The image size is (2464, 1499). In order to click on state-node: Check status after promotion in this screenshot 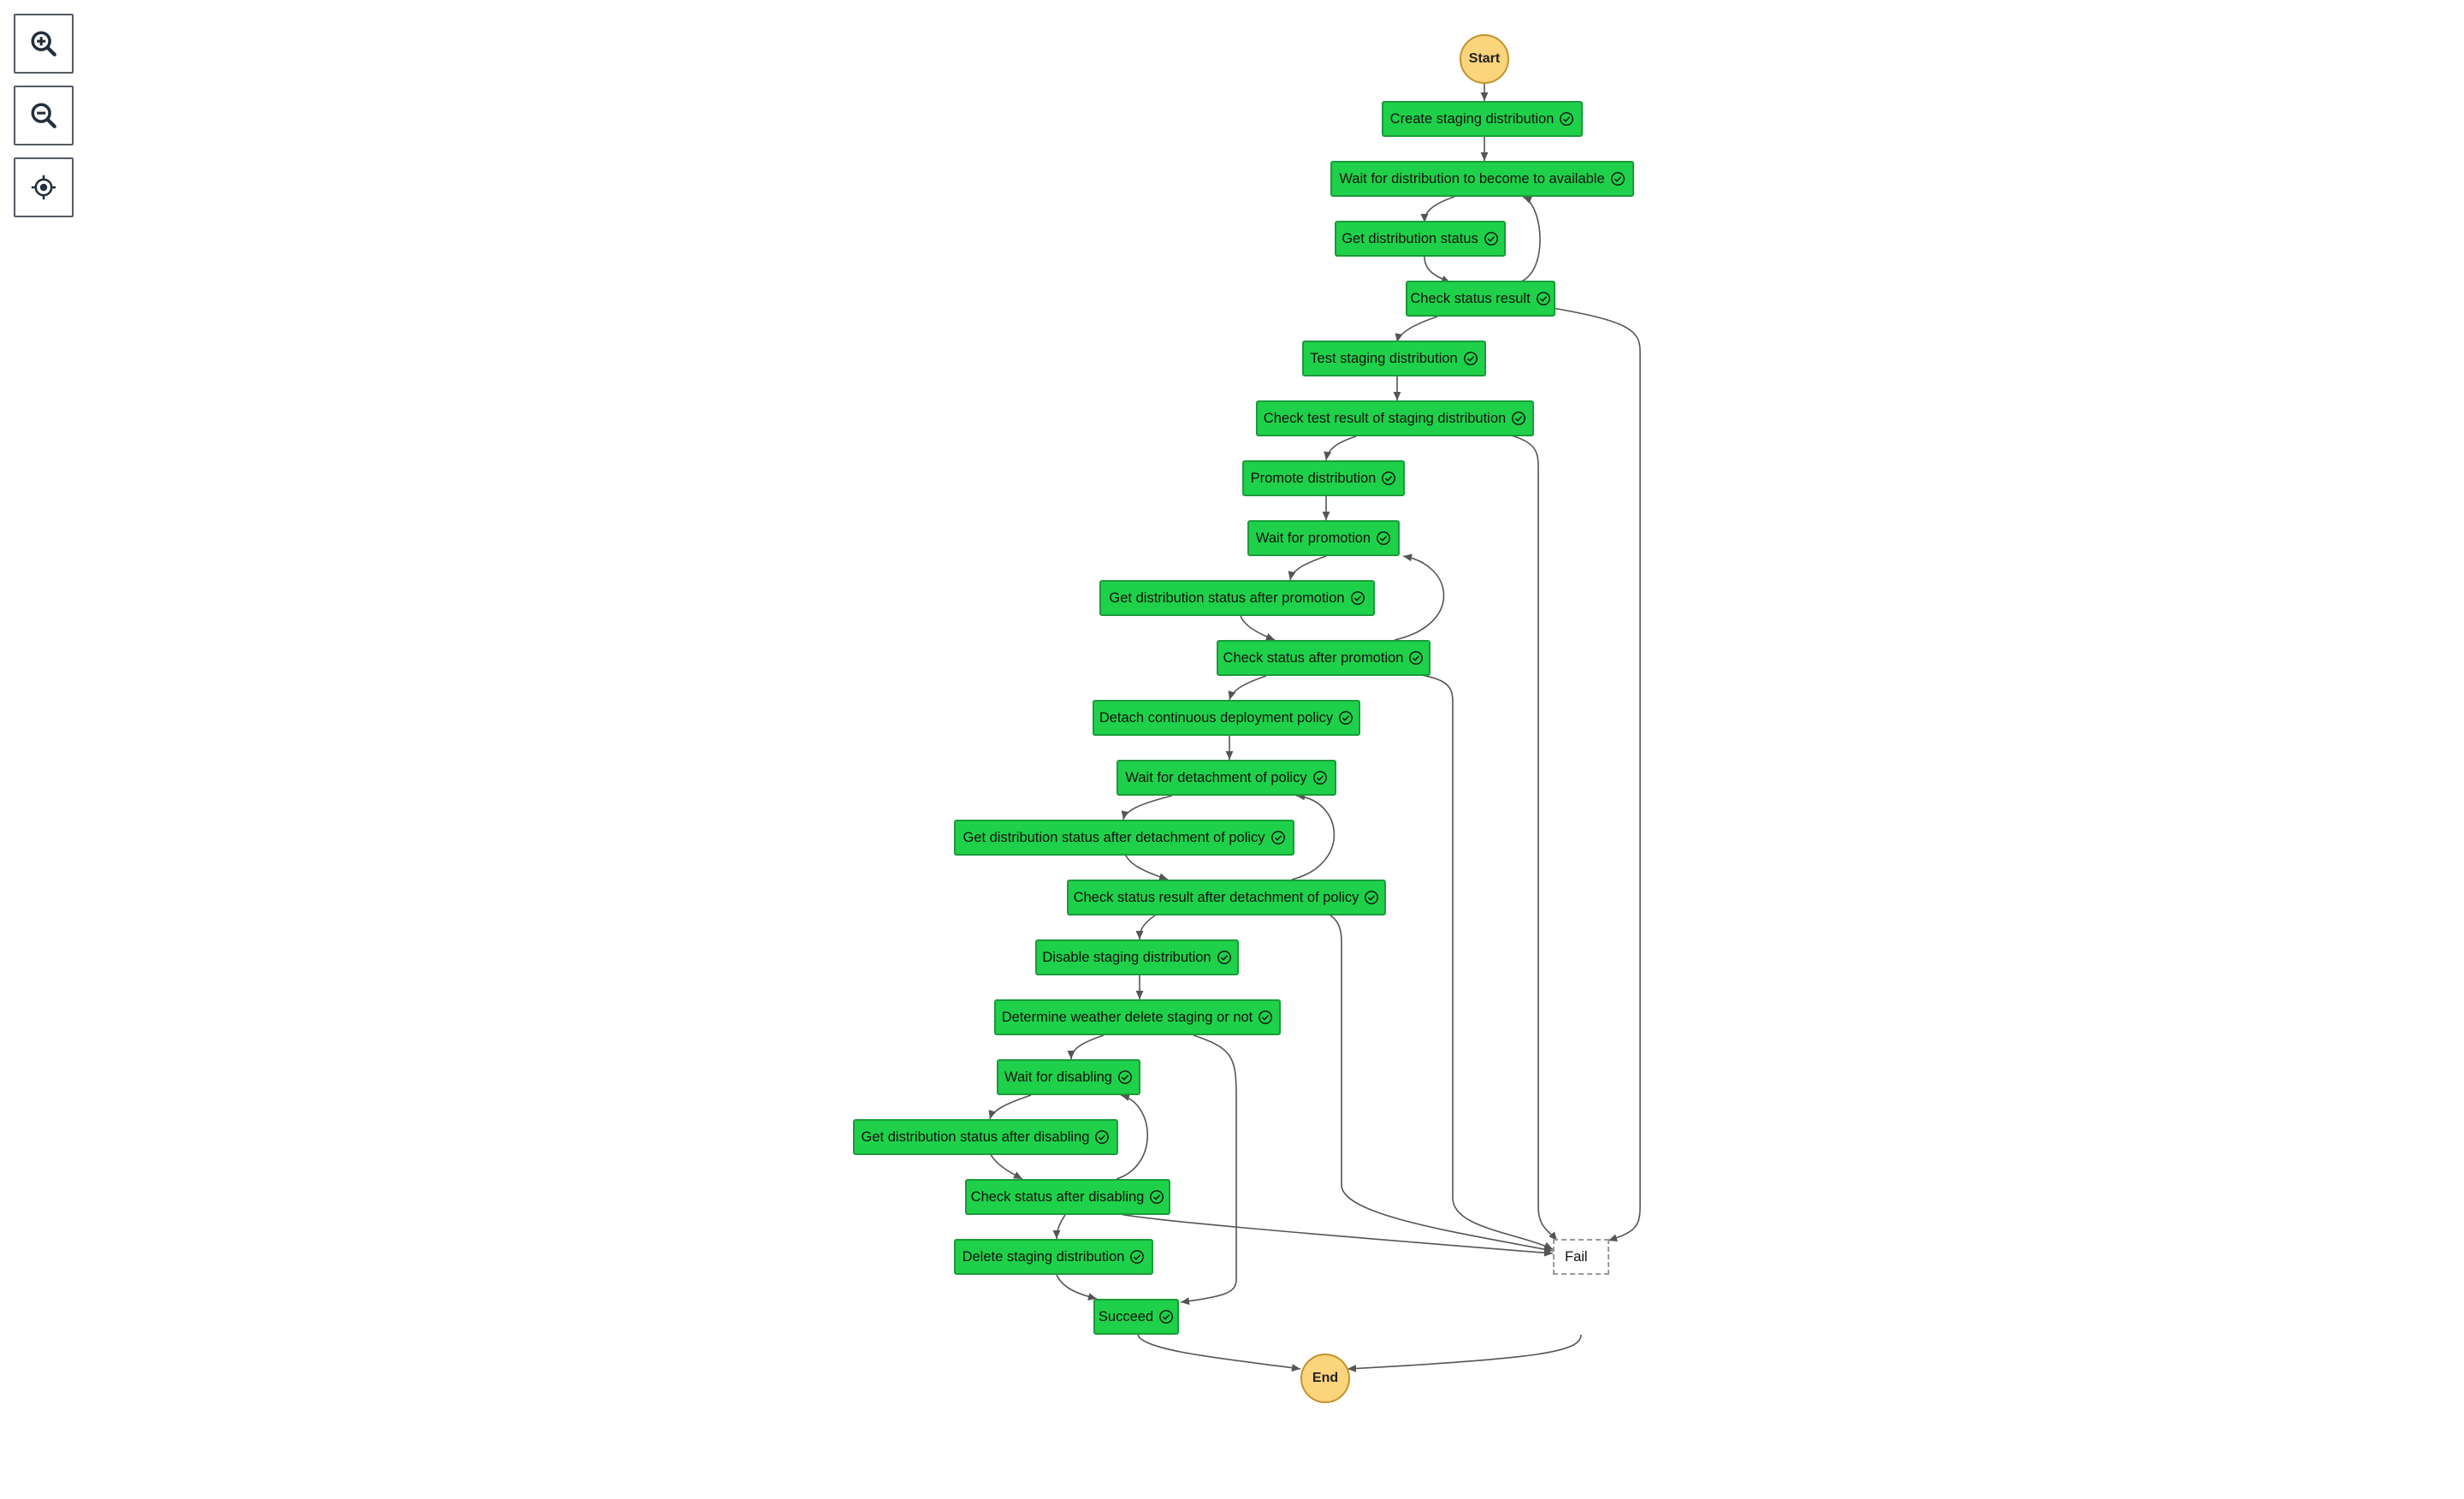, I will do `click(1323, 658)`.